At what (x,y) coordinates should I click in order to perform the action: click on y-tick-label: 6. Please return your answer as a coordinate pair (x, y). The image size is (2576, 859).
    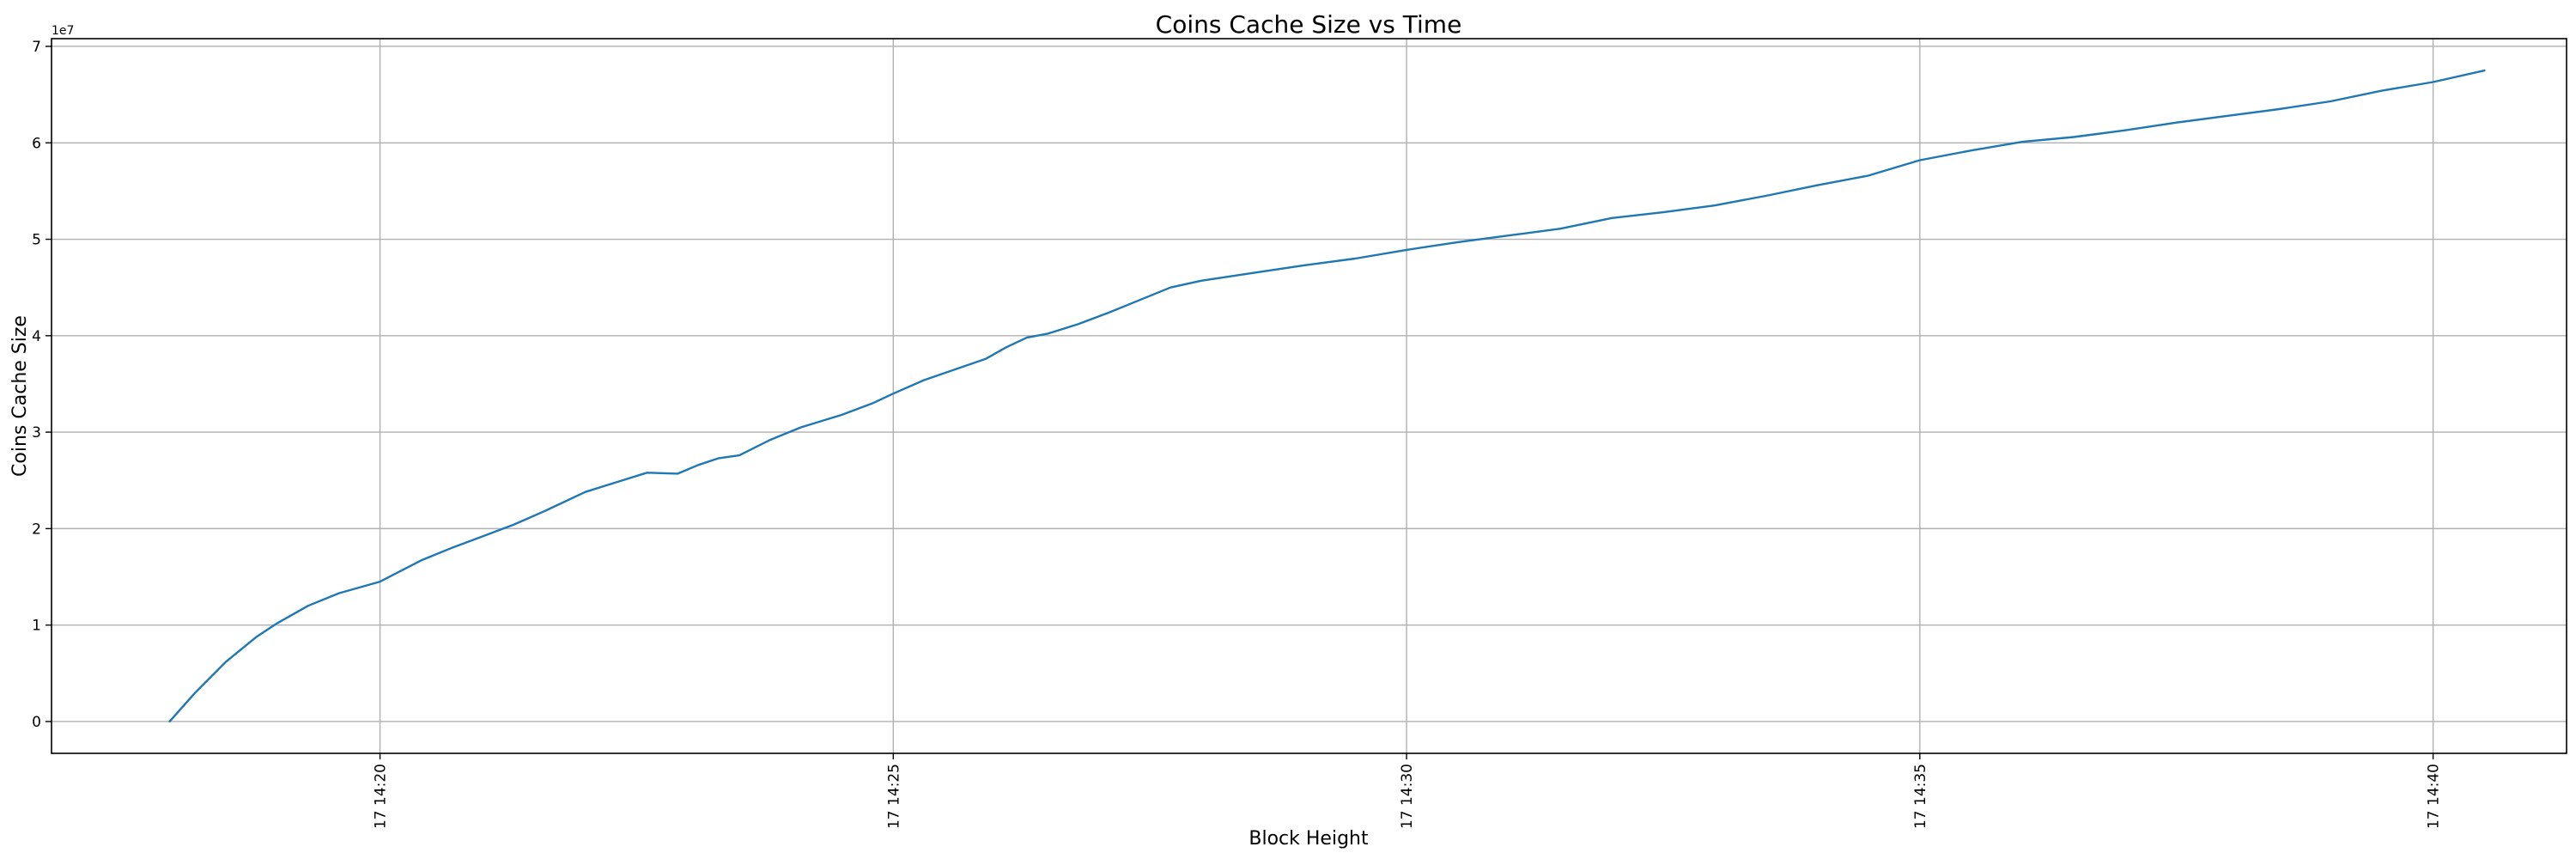
    Looking at the image, I should click on (36, 144).